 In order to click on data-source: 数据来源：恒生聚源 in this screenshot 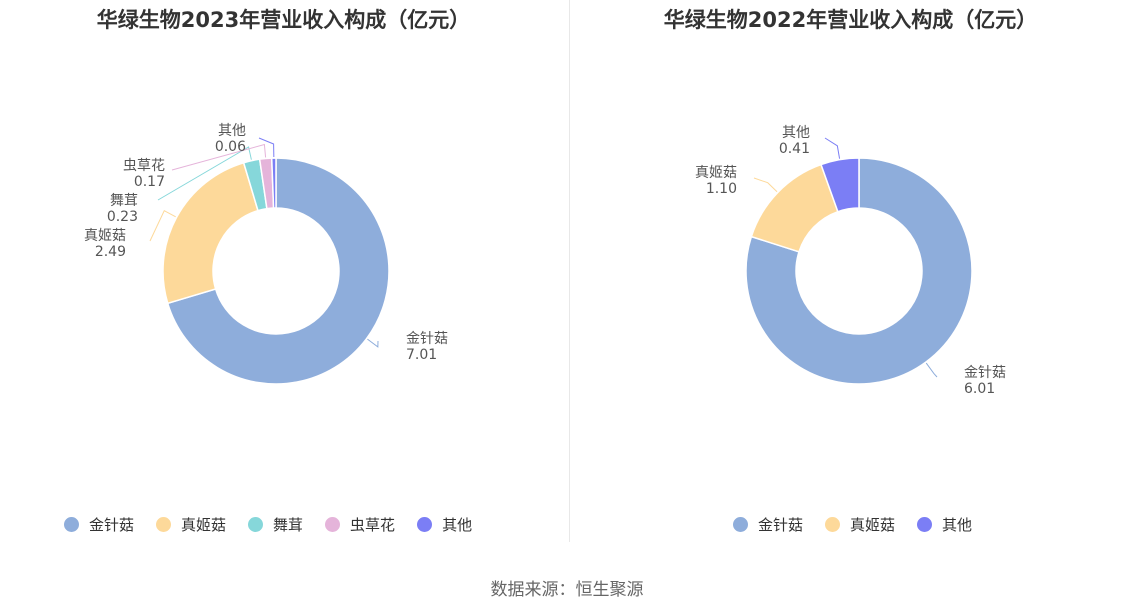, I will do `click(567, 590)`.